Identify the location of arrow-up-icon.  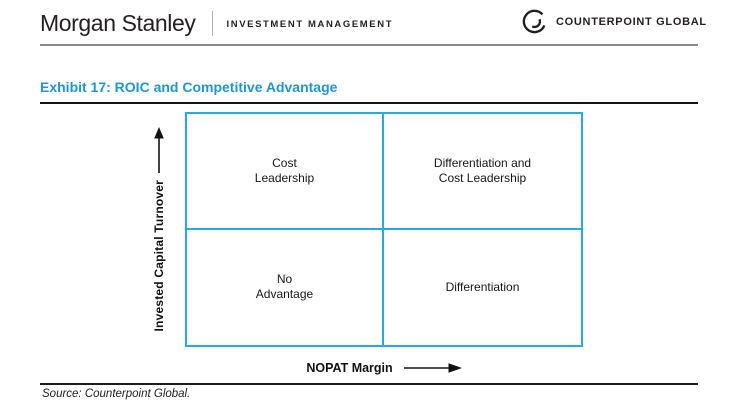
(159, 150).